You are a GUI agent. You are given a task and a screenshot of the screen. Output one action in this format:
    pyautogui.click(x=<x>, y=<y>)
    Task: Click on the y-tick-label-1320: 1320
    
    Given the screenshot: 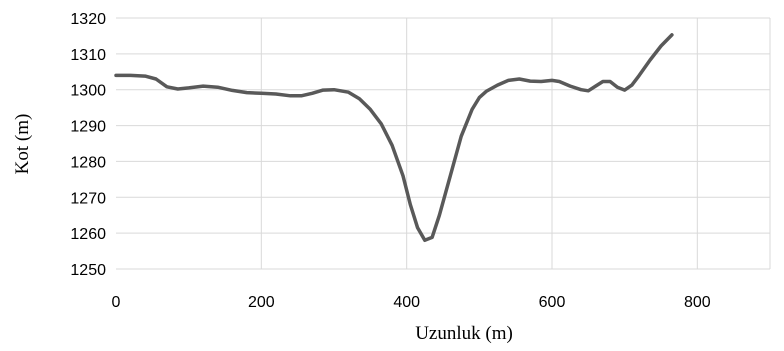 What is the action you would take?
    pyautogui.click(x=88, y=19)
    